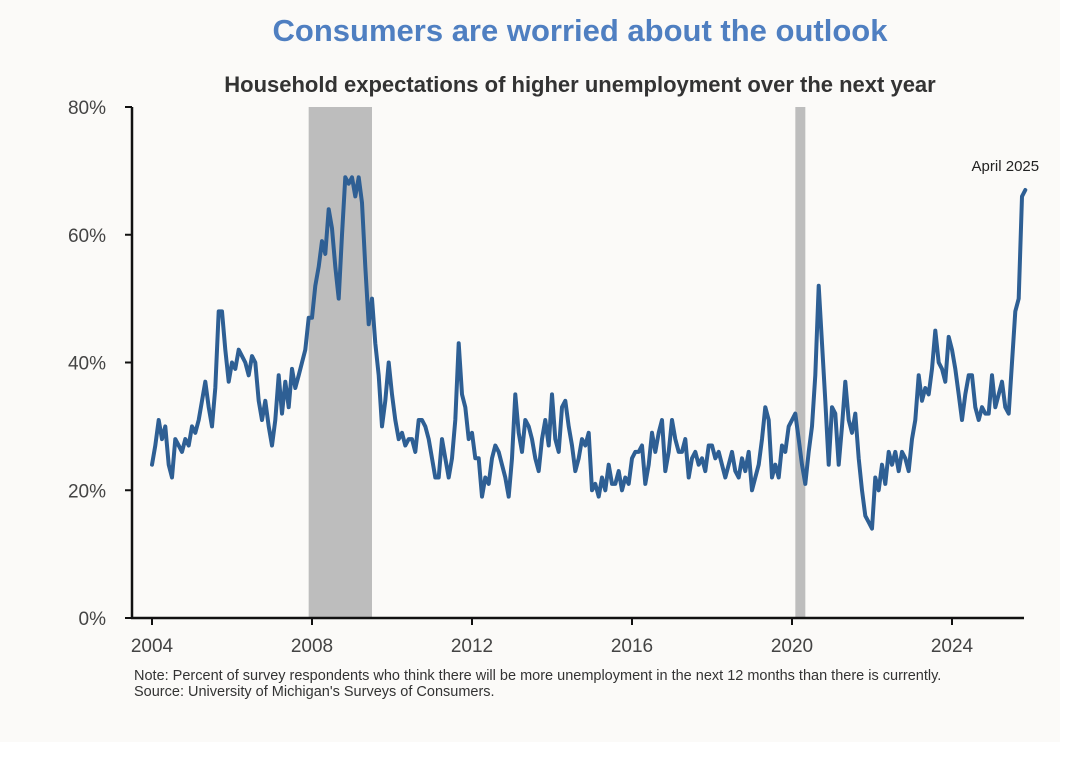 The image size is (1074, 780). I want to click on y-tick-label: 20%, so click(87, 491).